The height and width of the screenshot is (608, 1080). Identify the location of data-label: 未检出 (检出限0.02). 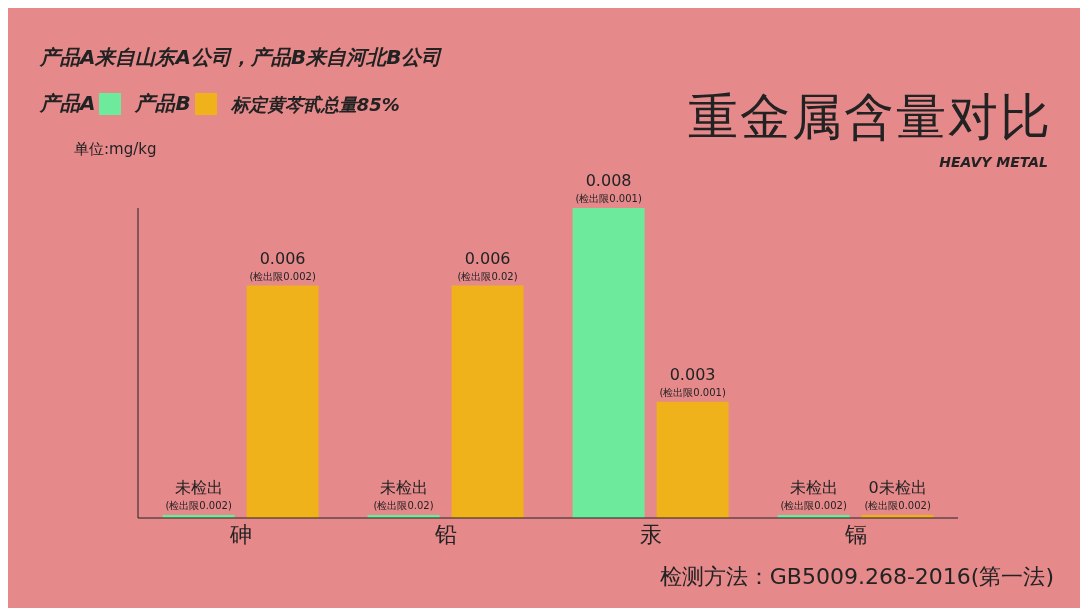
(403, 494).